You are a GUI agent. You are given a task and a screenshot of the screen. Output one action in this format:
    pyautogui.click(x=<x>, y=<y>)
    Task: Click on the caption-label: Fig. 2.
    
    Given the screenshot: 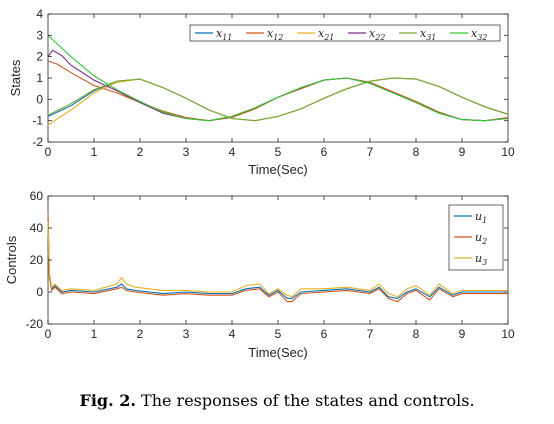 What is the action you would take?
    pyautogui.click(x=107, y=400)
    